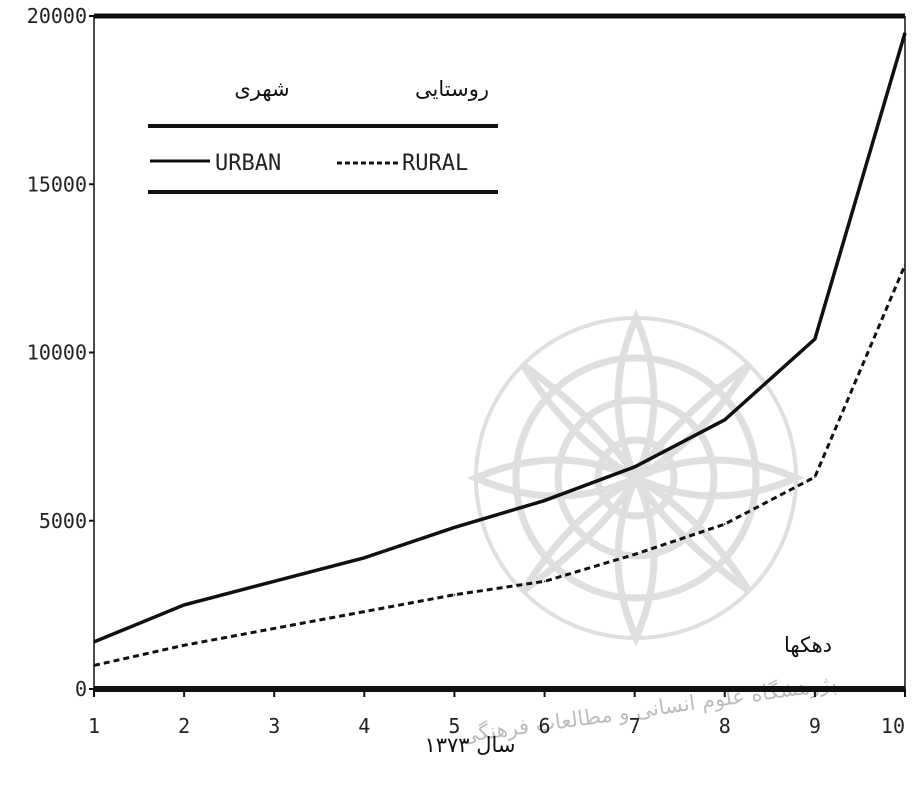  What do you see at coordinates (81, 689) in the screenshot?
I see `y-tick-label: 0` at bounding box center [81, 689].